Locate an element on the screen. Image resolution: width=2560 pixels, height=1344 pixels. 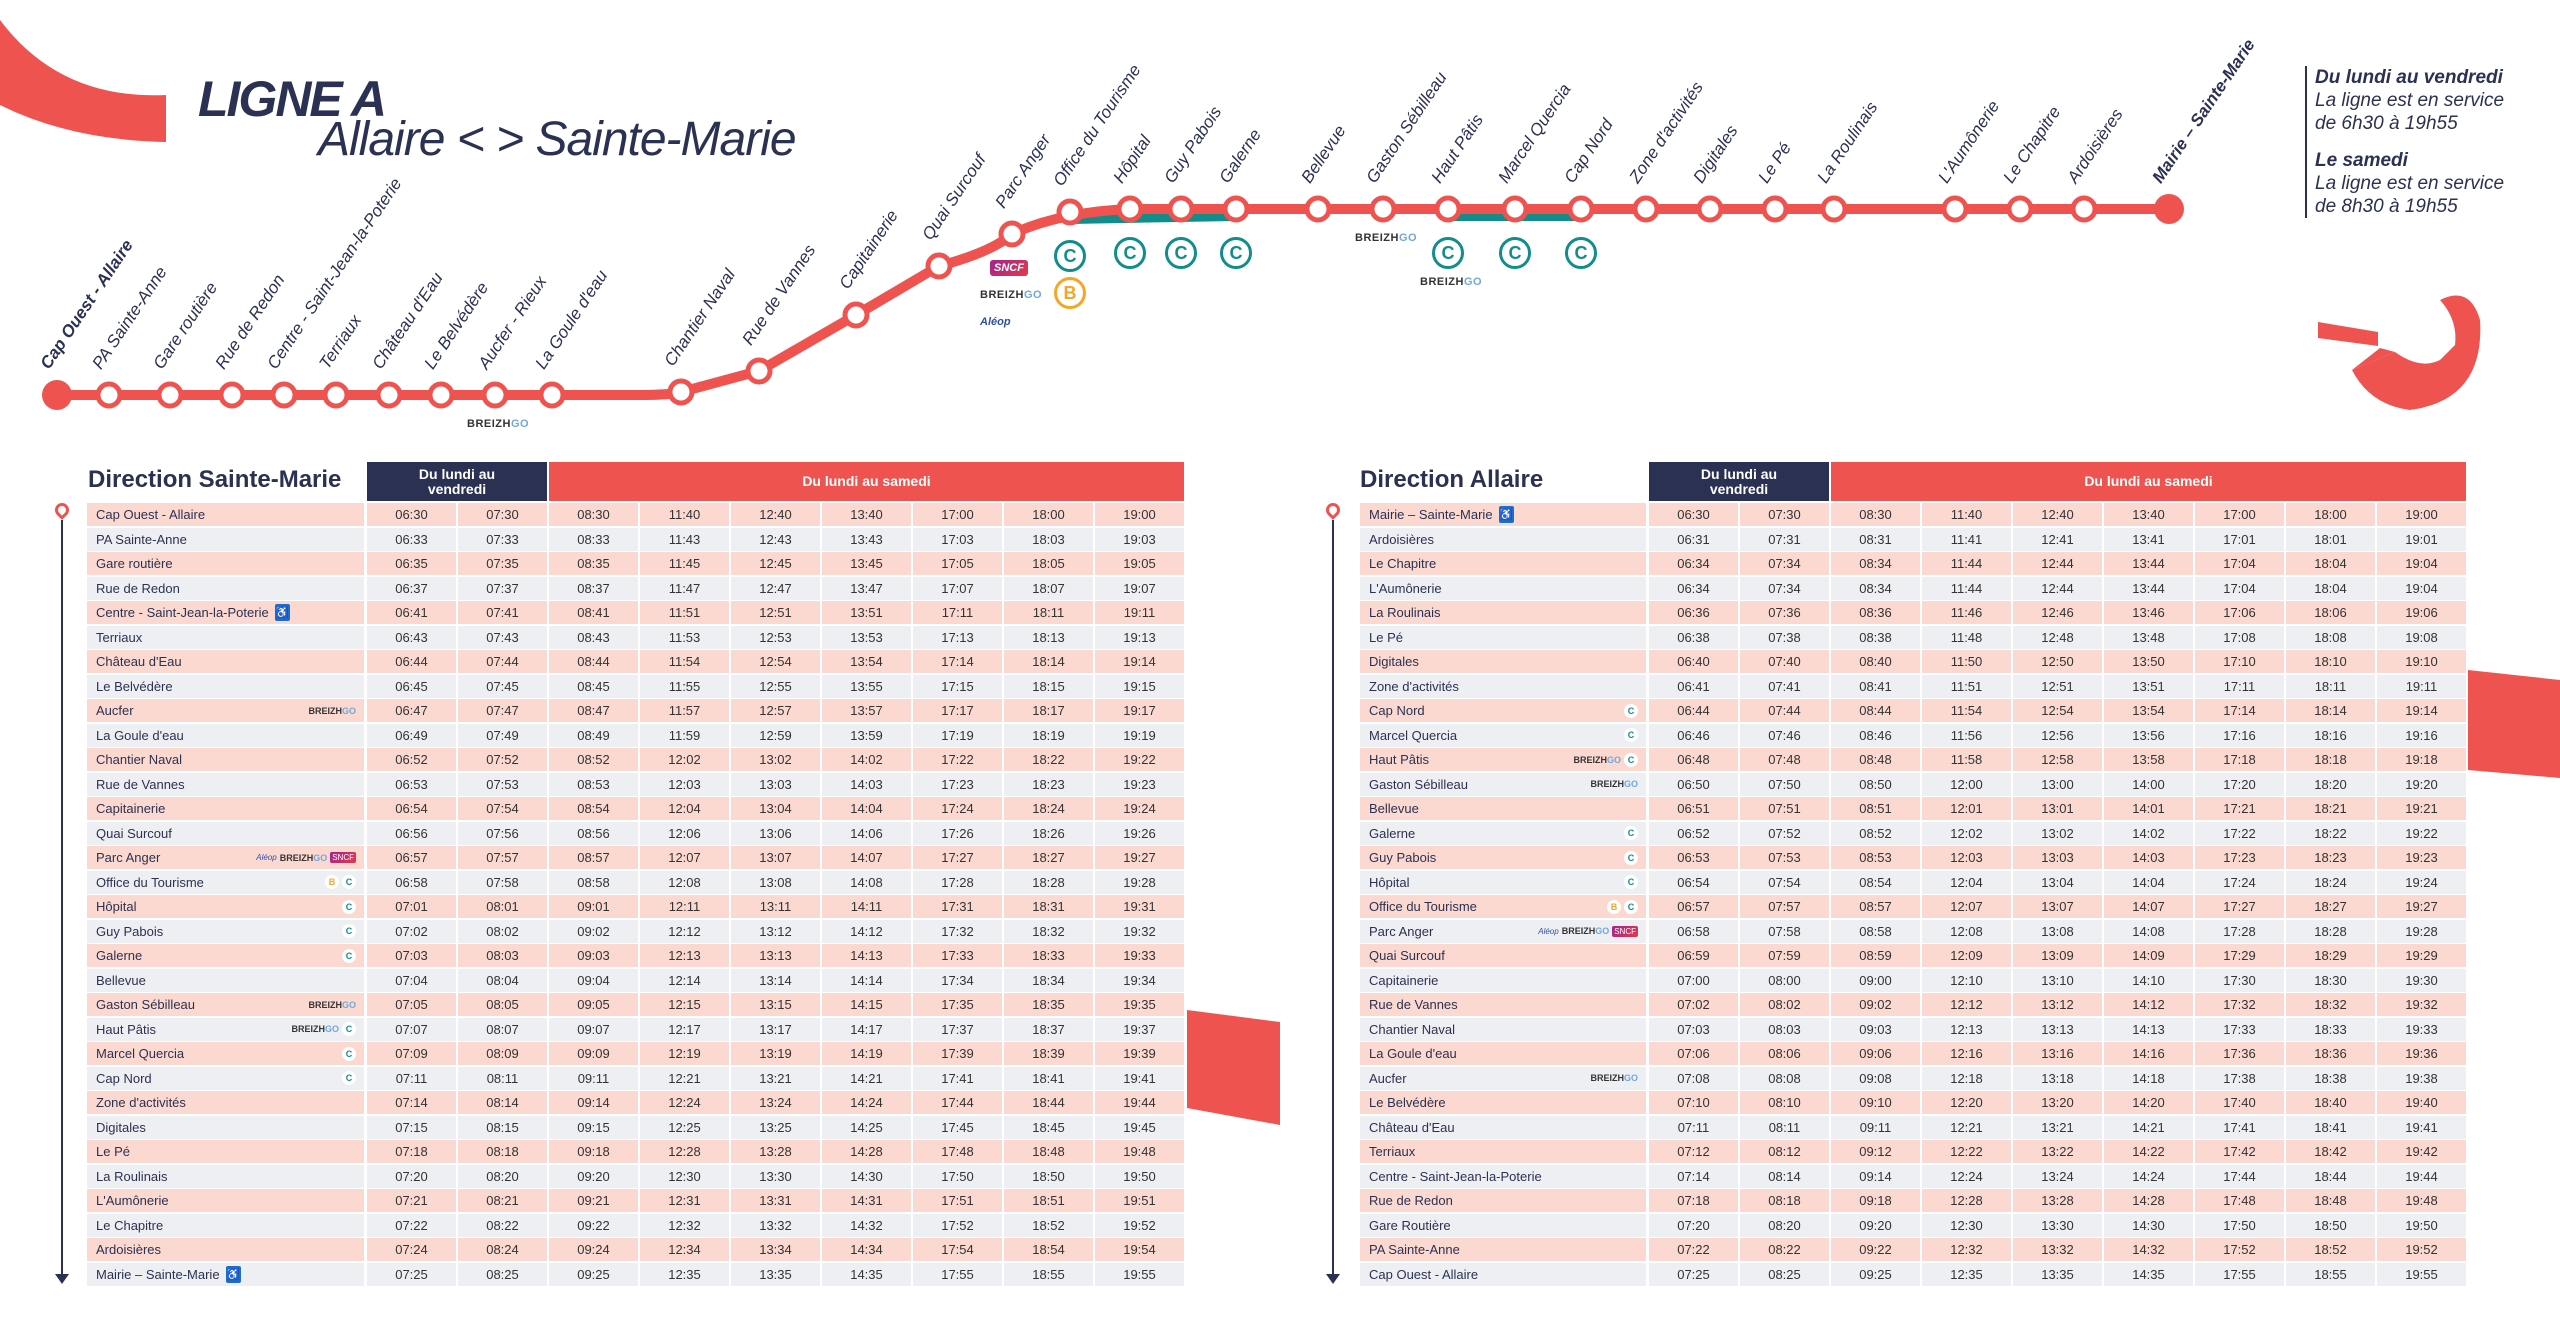
departure-time: 17:29 is located at coordinates (2239, 955).